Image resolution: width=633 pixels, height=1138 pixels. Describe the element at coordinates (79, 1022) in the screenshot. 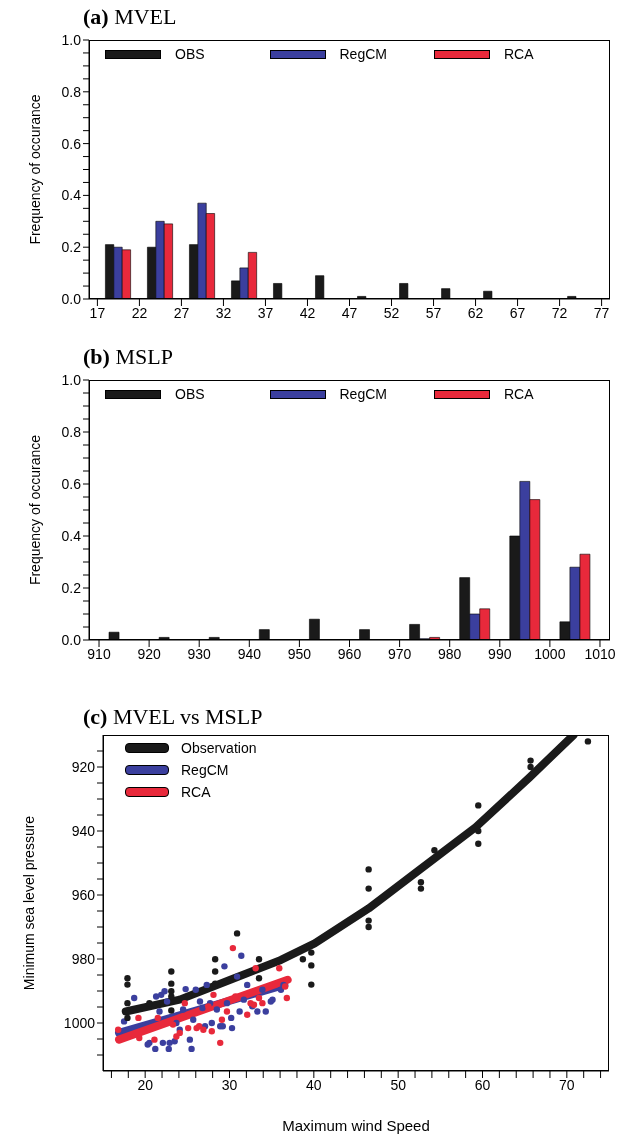

I see `y-tick-label: 1000` at that location.